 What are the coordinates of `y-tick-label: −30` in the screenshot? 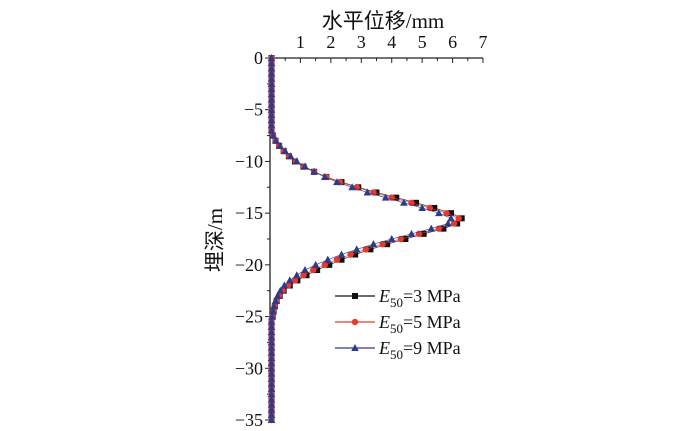 It's located at (249, 368).